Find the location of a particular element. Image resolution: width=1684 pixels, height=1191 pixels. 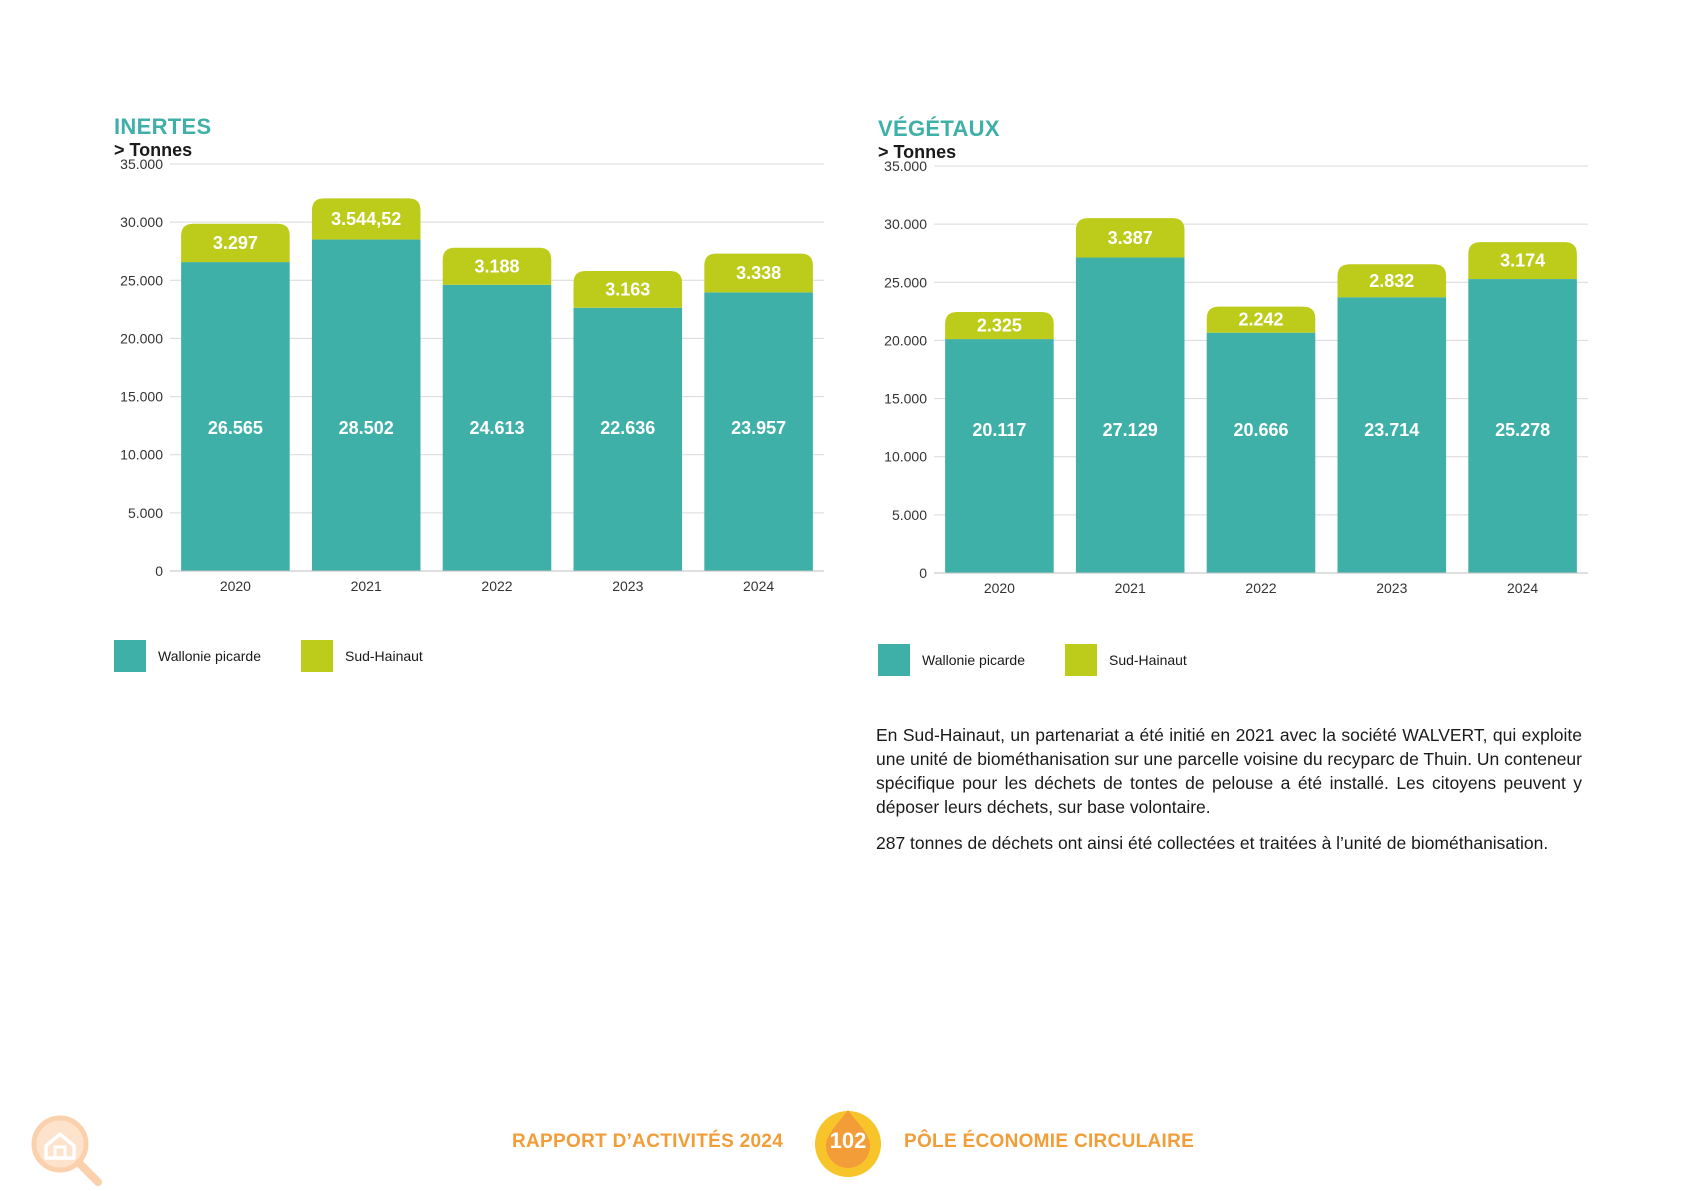

bar-value-label-sud-hainaut: 3.163 is located at coordinates (627, 289).